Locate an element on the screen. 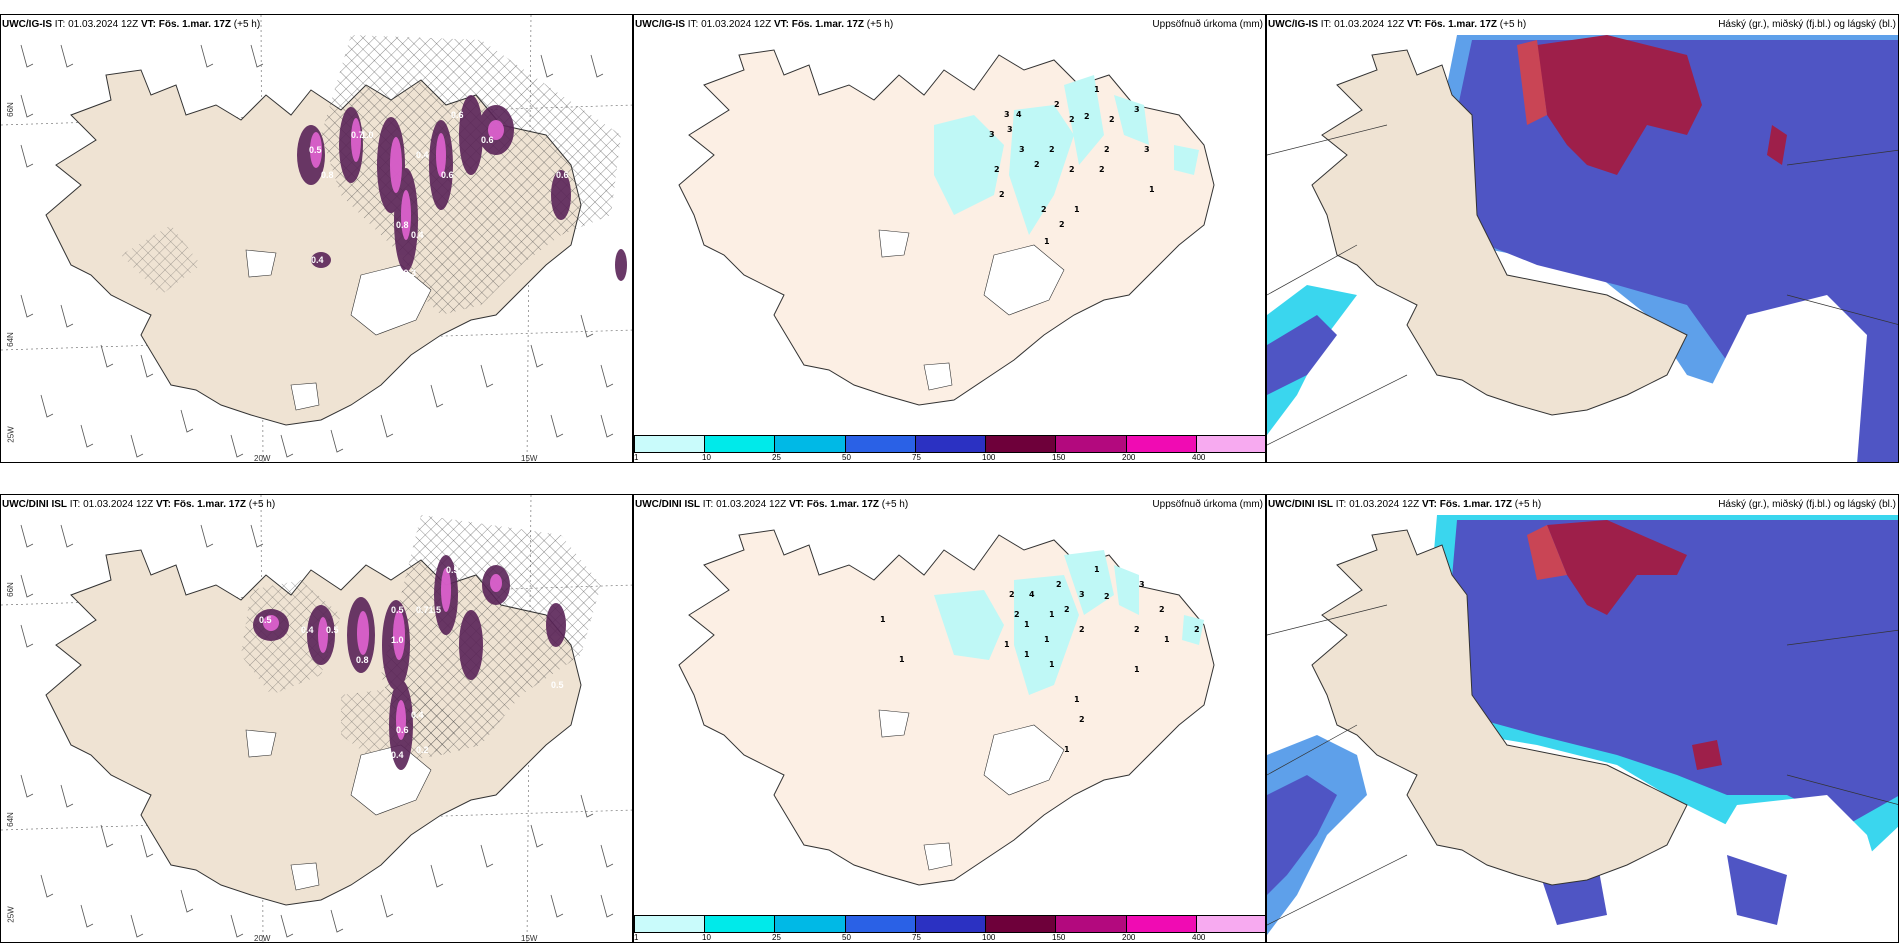  precip-map-ig-is is located at coordinates (946, 227).